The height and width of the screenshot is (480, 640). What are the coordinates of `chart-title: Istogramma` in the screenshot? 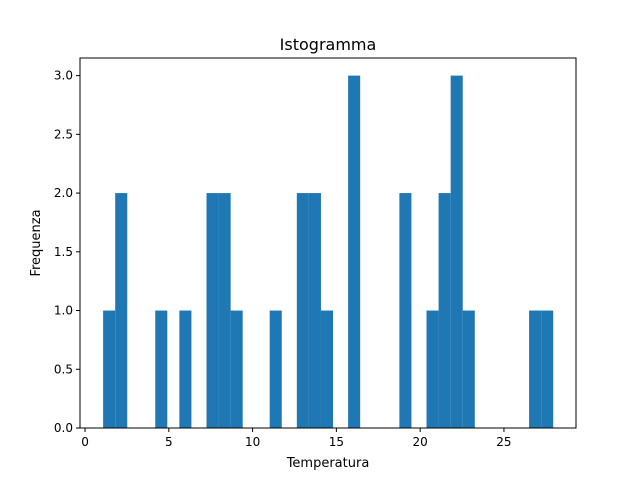 It's located at (328, 44).